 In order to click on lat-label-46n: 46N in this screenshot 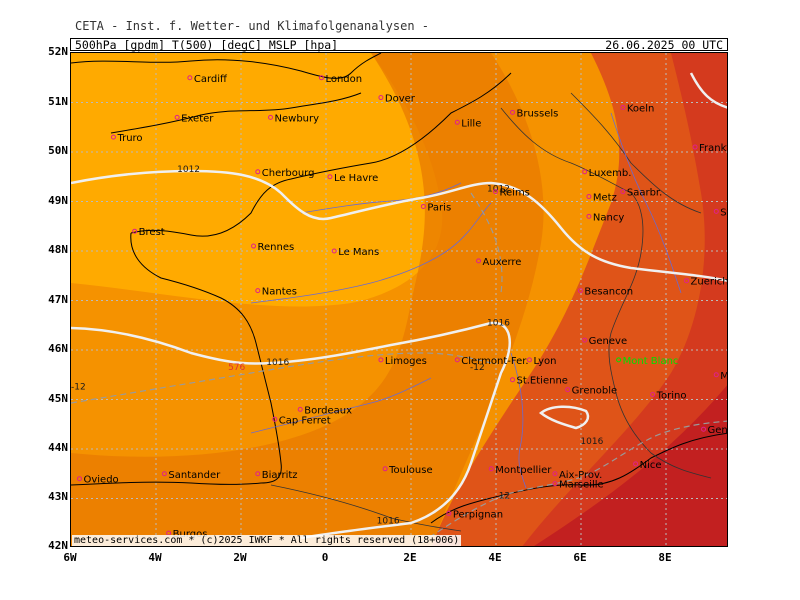, I will do `click(58, 348)`.